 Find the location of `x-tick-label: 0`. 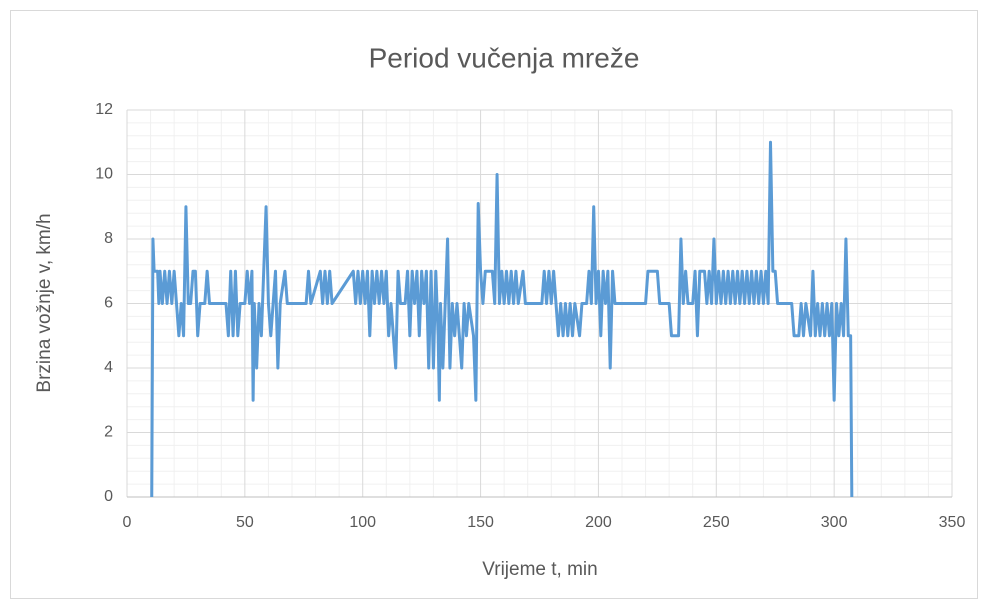

x-tick-label: 0 is located at coordinates (127, 522).